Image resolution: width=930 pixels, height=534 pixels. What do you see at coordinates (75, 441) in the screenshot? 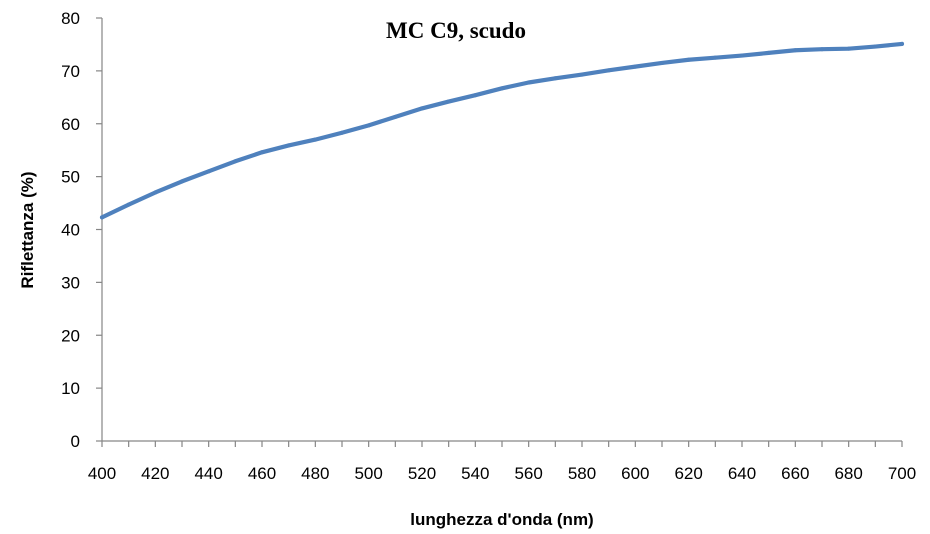
I see `y-tick-label: 0` at bounding box center [75, 441].